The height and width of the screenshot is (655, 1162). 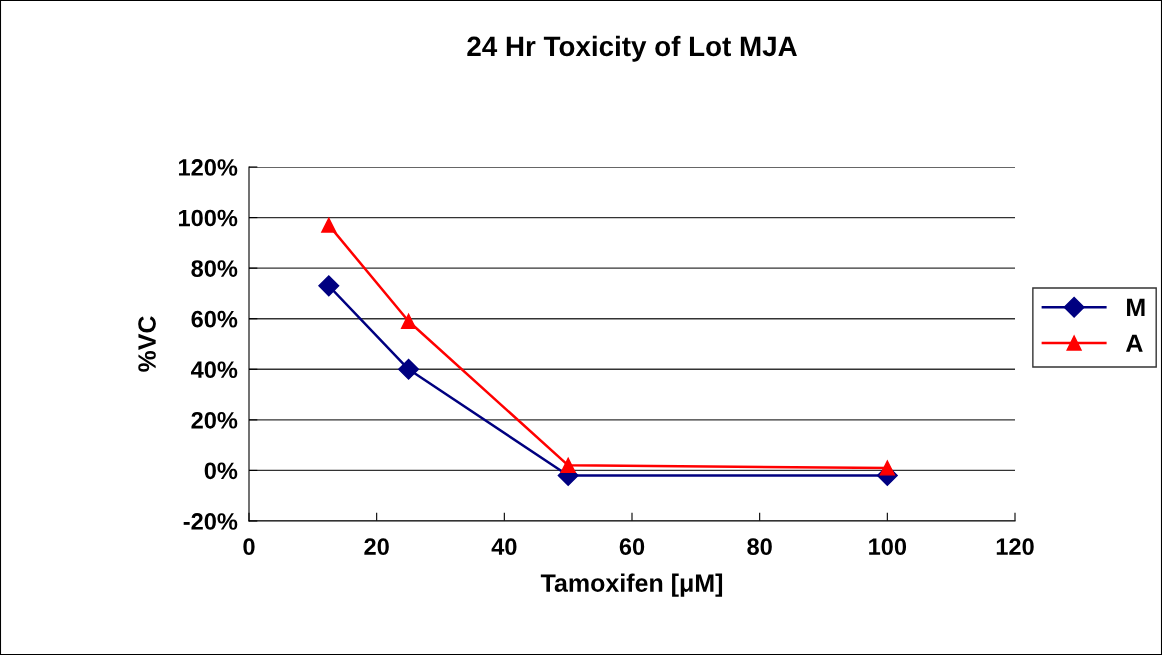 I want to click on x-tick-label: 100, so click(x=888, y=547).